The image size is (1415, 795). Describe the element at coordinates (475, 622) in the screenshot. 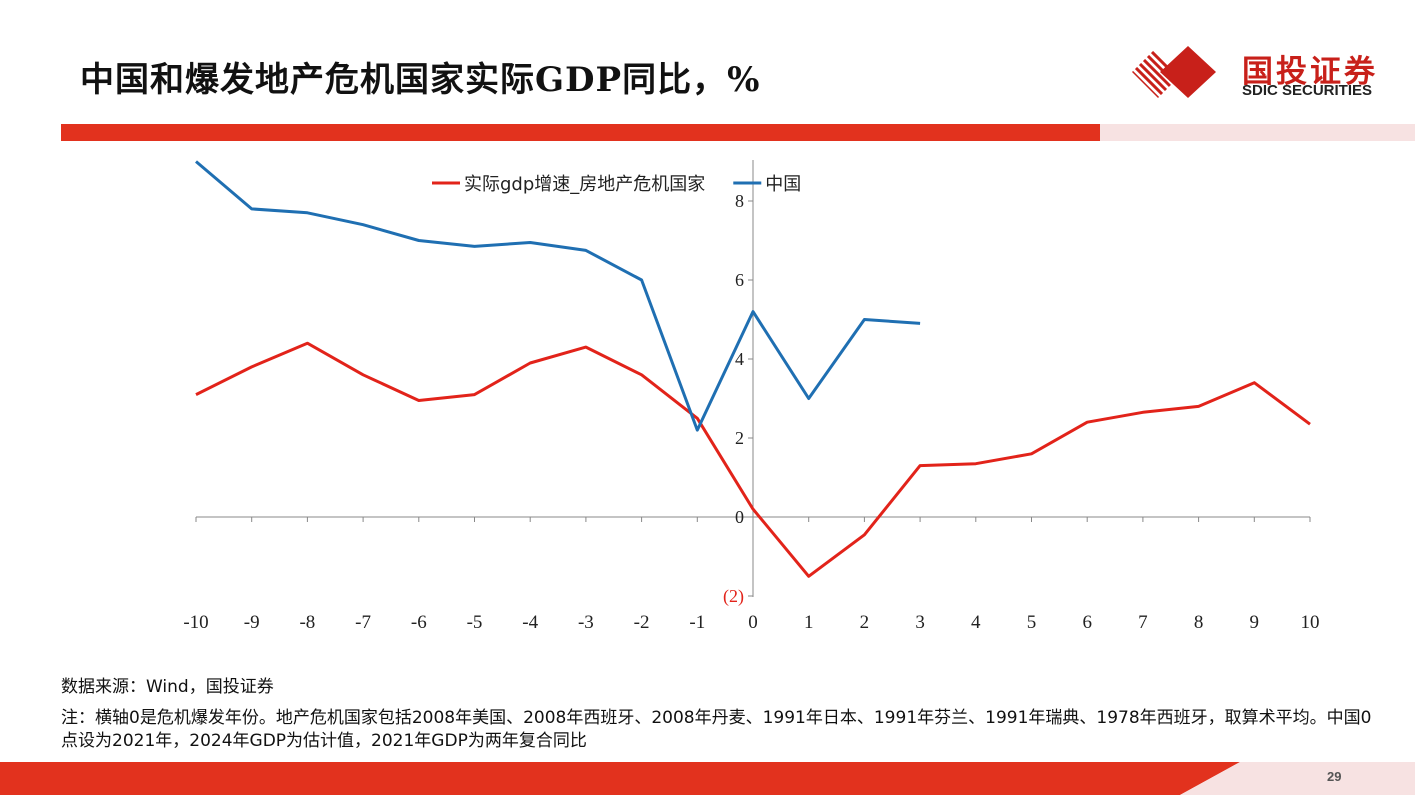

I see `x-tick-label: -5` at that location.